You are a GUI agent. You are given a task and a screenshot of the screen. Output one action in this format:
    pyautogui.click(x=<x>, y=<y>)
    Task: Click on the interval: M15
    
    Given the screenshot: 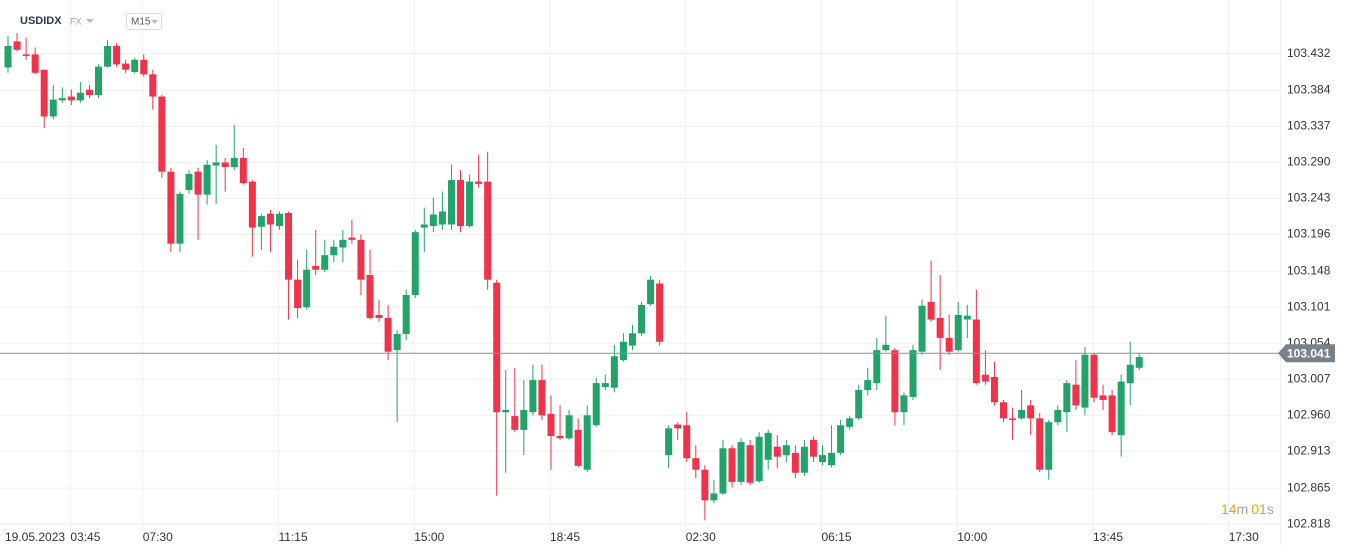 What is the action you would take?
    pyautogui.click(x=141, y=22)
    